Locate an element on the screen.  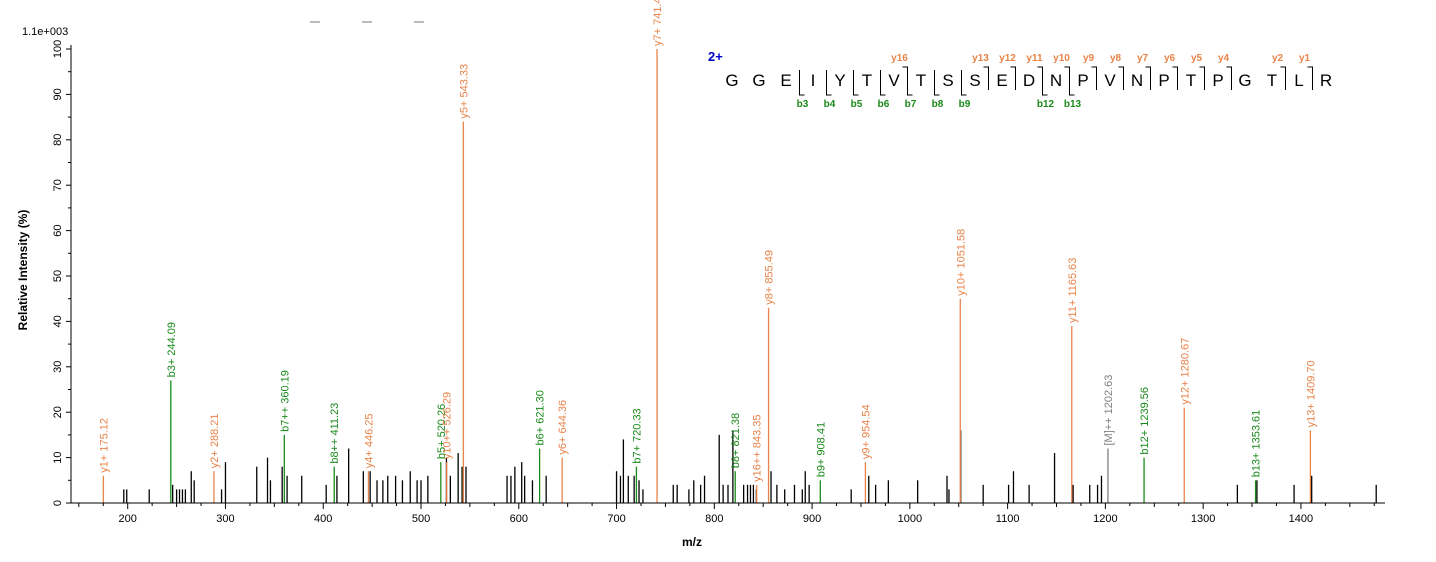
sequence-residue: R is located at coordinates (1326, 80).